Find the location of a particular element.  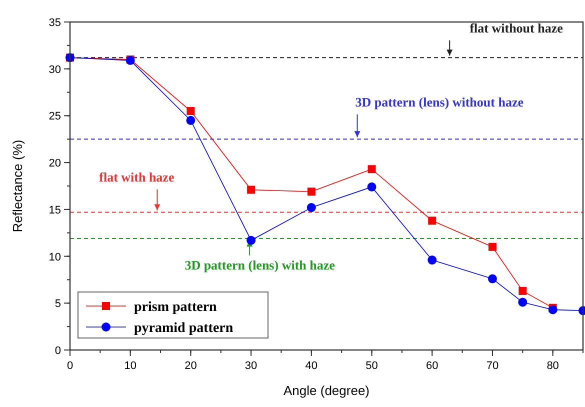

x-tick-label: 20 is located at coordinates (190, 366).